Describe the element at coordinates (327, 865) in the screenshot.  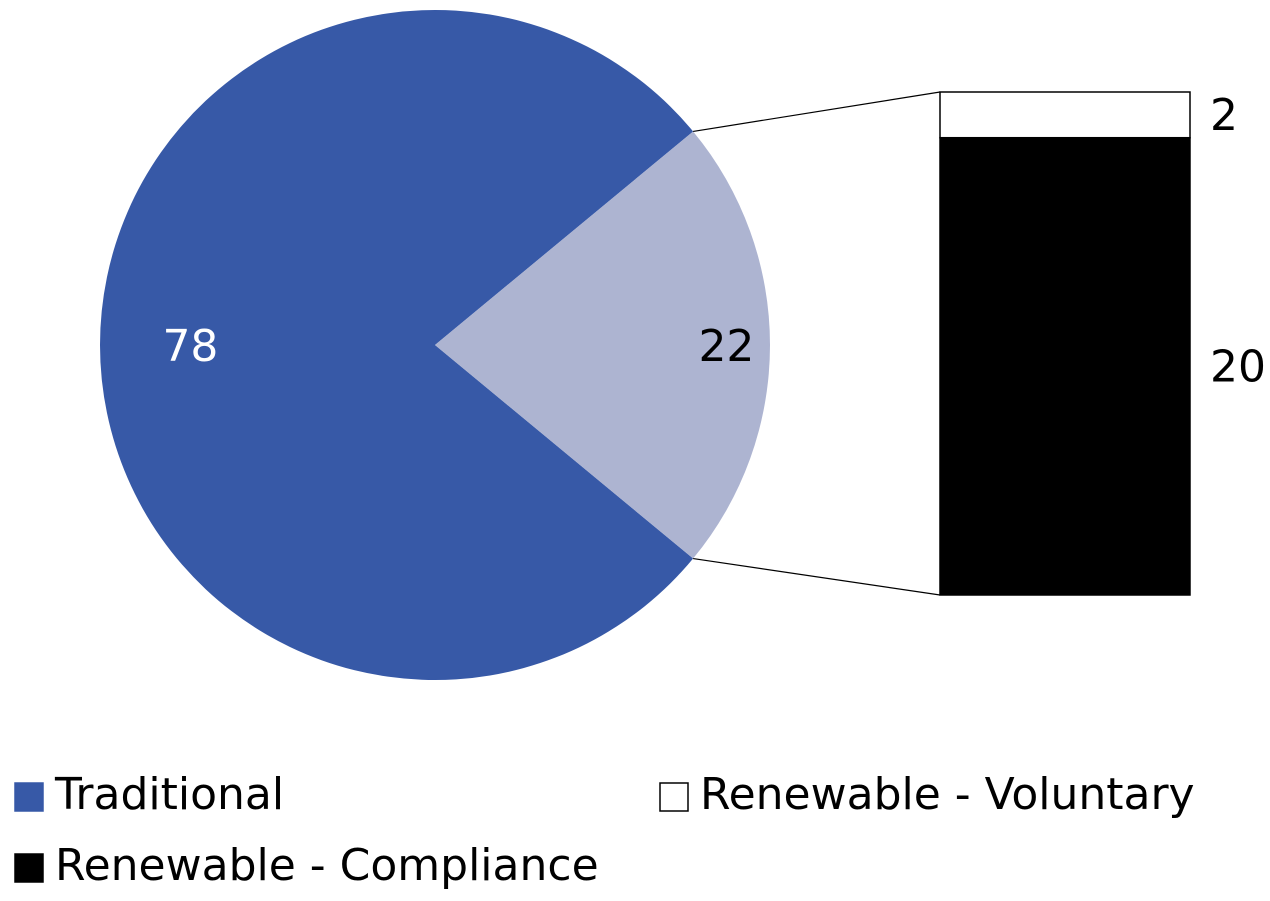
I see `legend-label: Renewable - Compliance` at that location.